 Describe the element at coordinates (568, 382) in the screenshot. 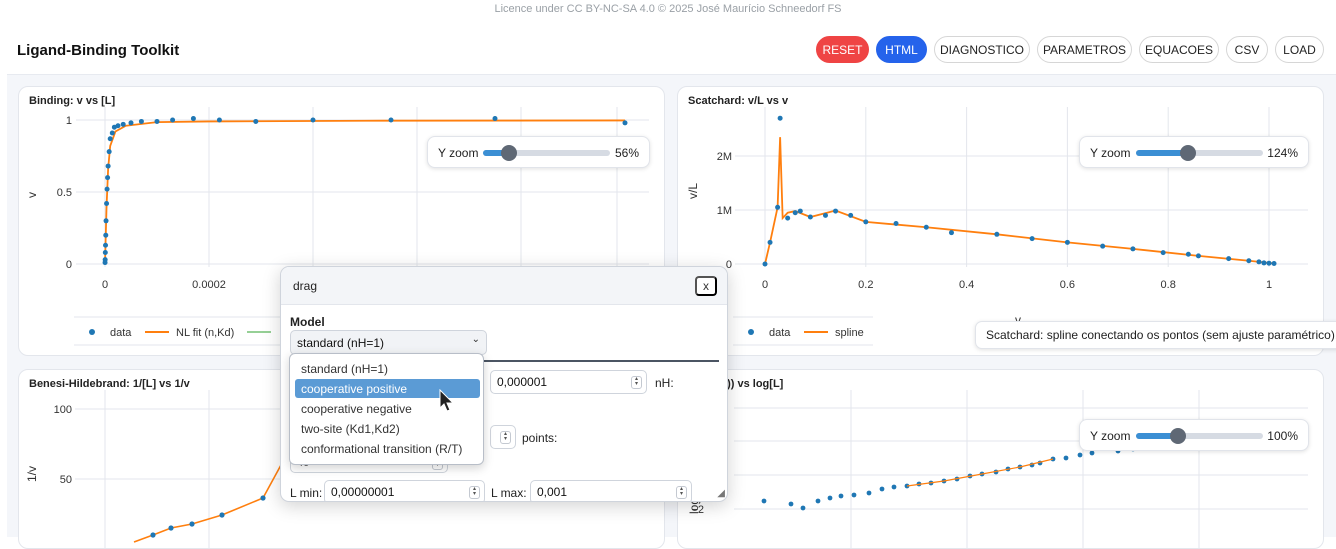

I see `parameter-field-1: 0,000001 ▴ ▾` at that location.